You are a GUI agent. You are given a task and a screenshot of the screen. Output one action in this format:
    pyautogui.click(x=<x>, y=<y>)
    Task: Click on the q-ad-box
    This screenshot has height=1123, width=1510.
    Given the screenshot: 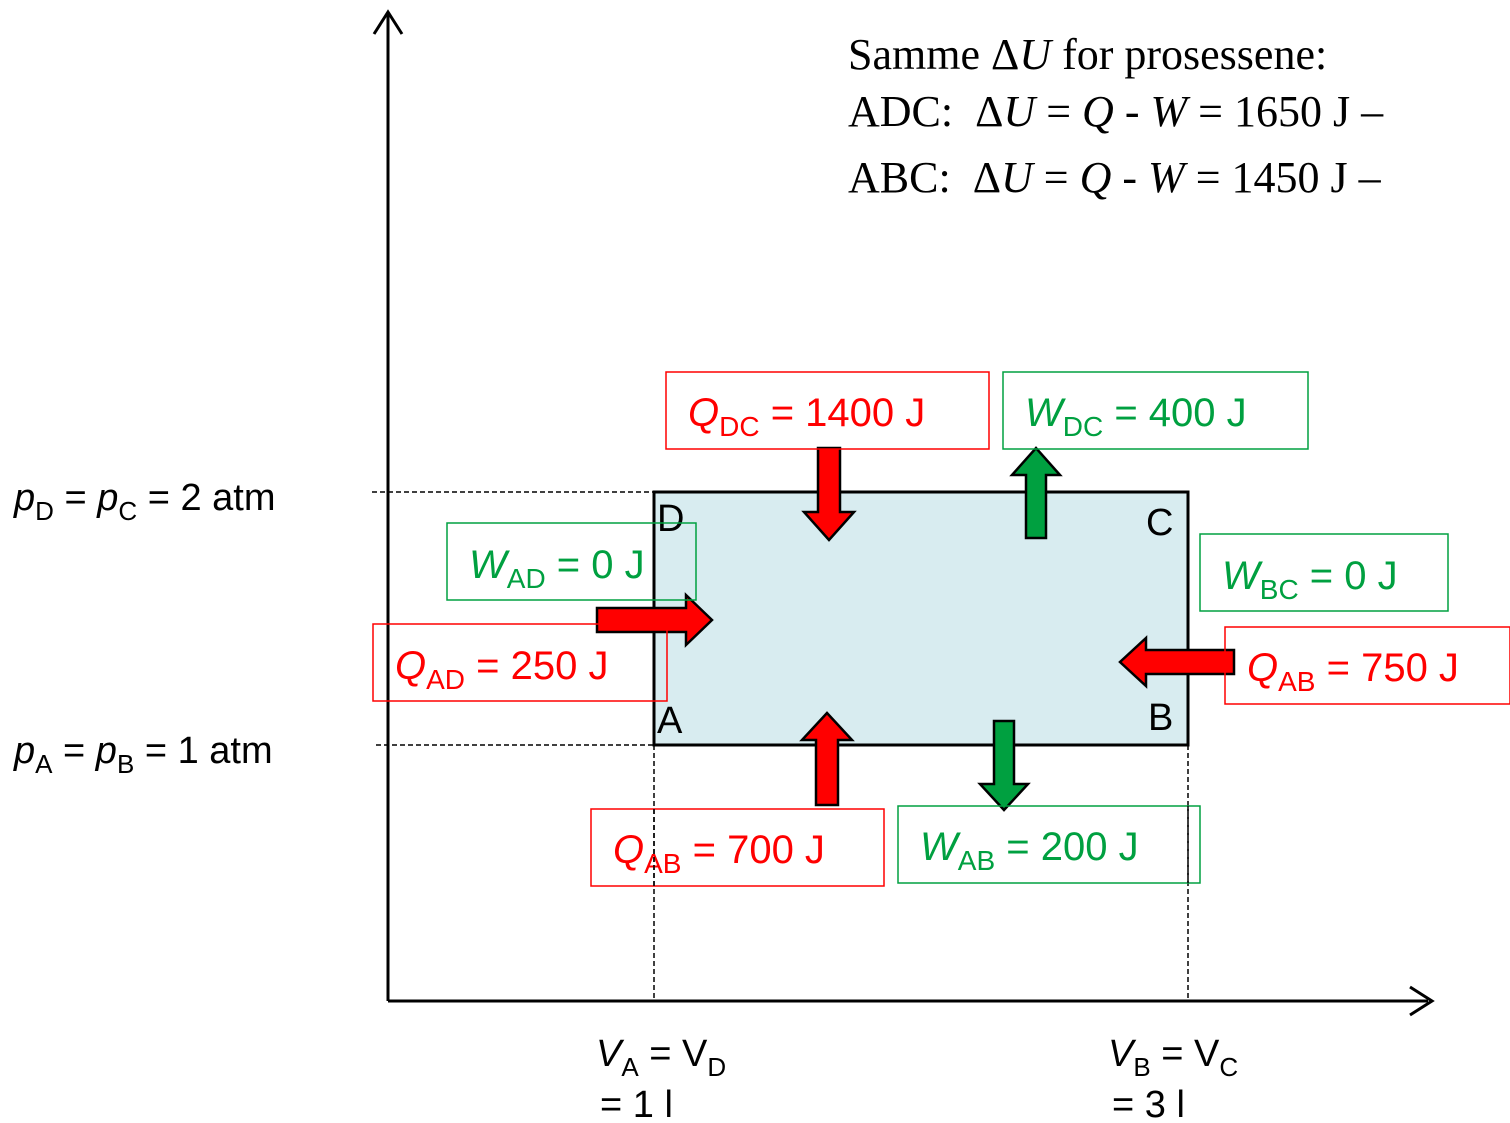 What is the action you would take?
    pyautogui.click(x=520, y=662)
    